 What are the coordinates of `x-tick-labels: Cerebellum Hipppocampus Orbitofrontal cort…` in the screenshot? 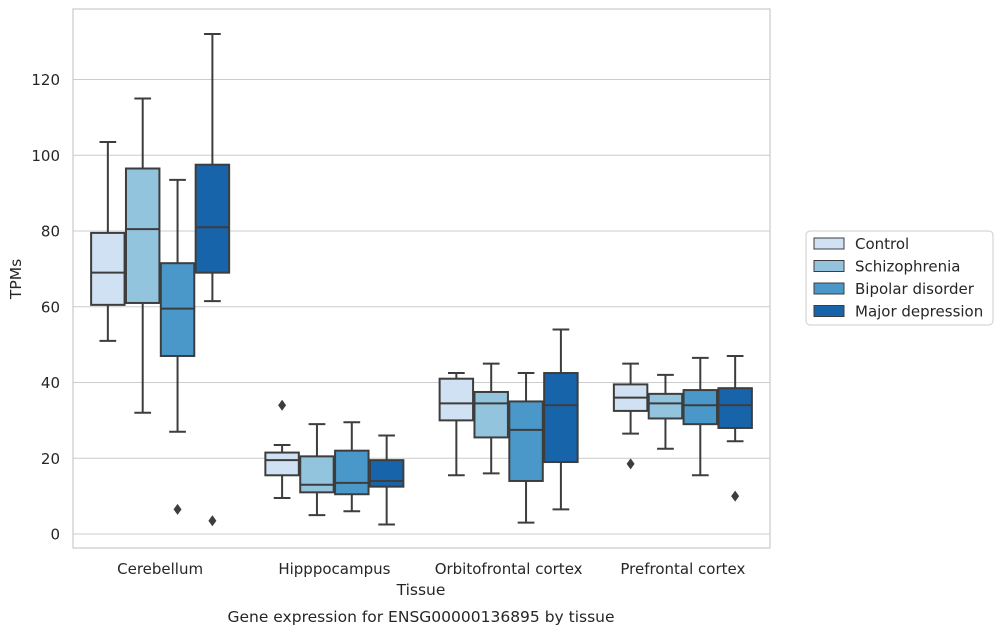 It's located at (431, 569).